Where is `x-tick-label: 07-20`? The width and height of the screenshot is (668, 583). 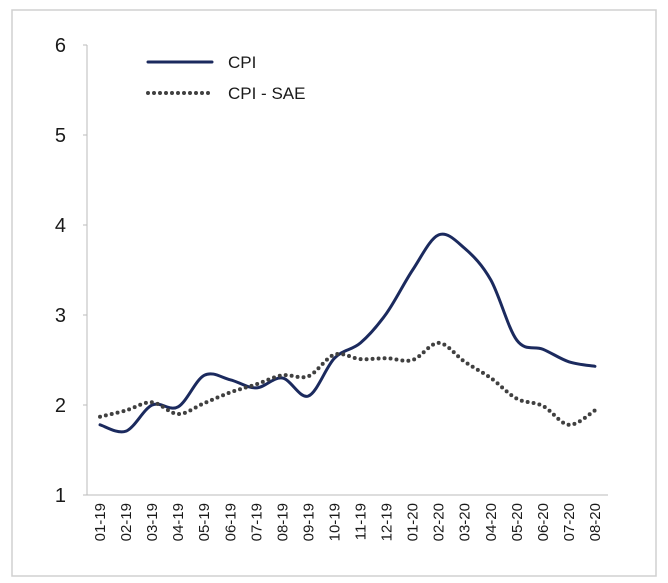
x-tick-label: 07-20 is located at coordinates (569, 522).